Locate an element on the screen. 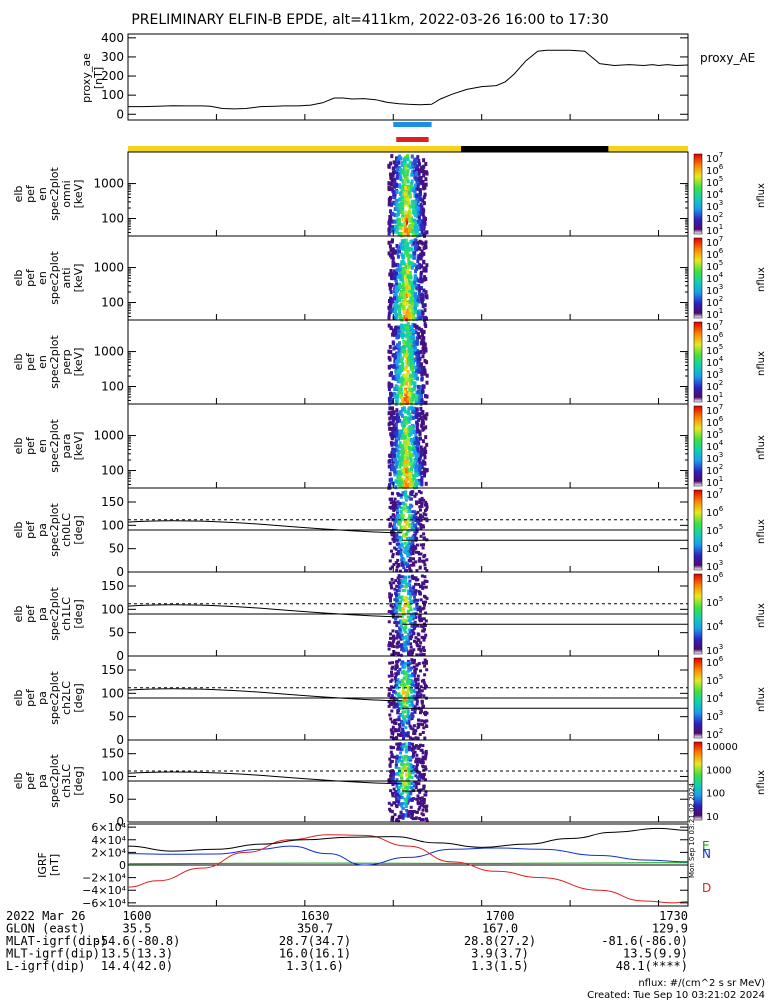  igrf-line-N is located at coordinates (408, 855).